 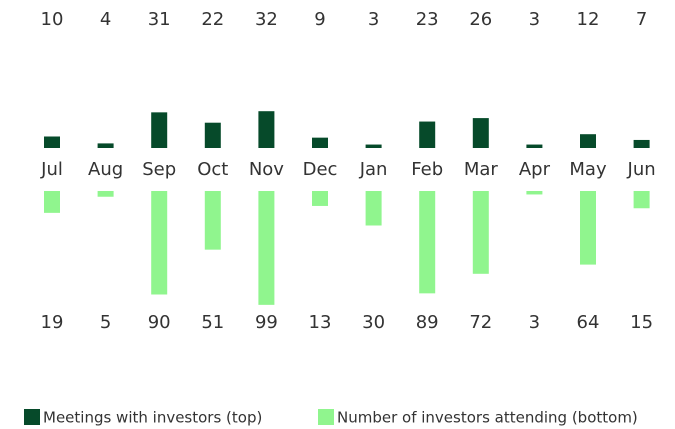 I want to click on month-label: Dec, so click(x=320, y=169).